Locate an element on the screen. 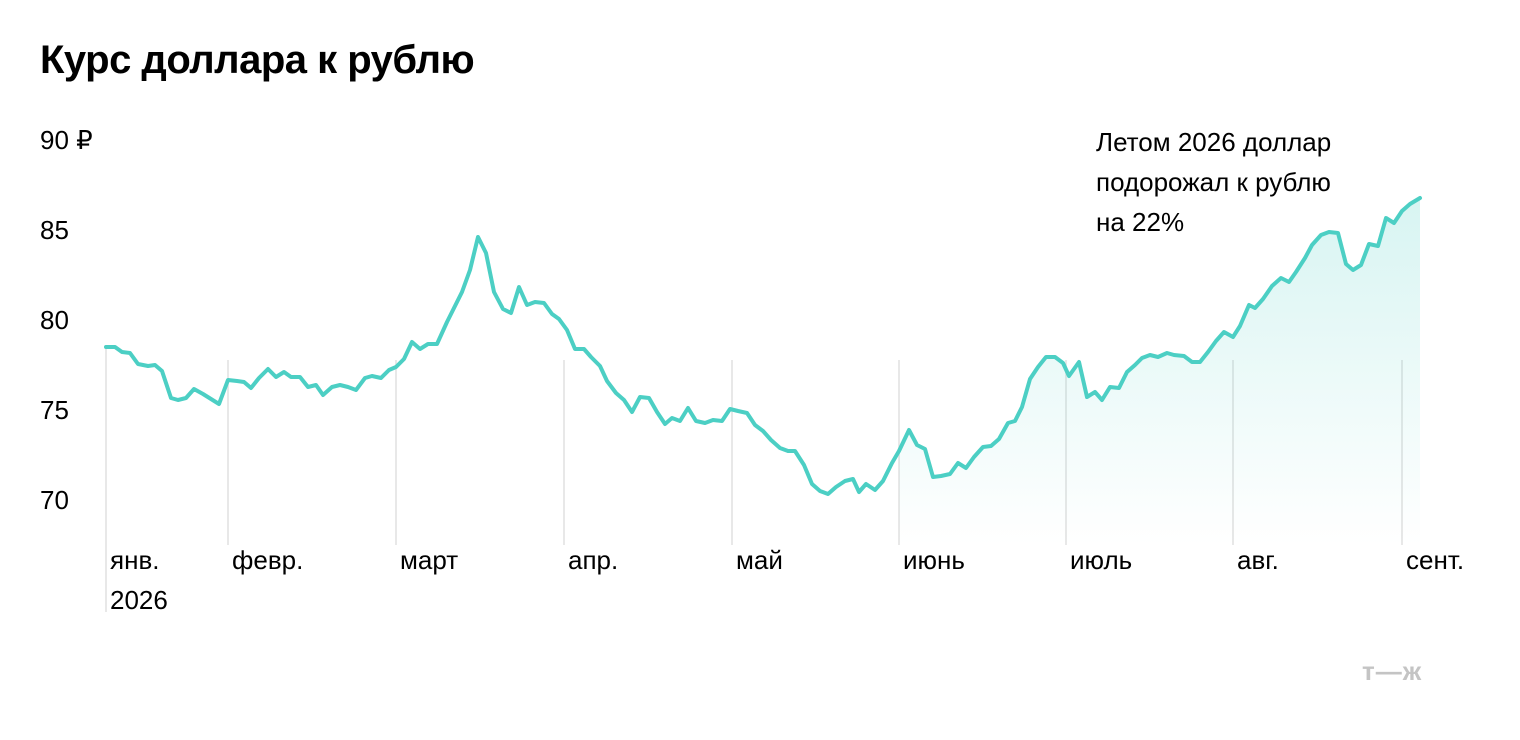  x-tick-label: июнь is located at coordinates (934, 560).